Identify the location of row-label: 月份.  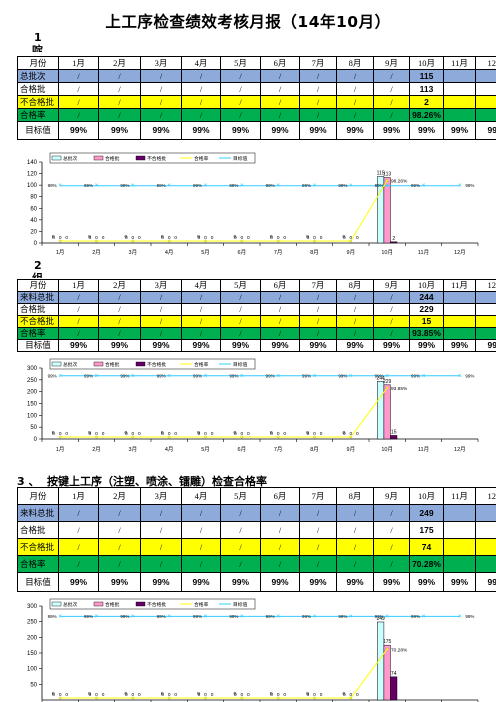
(38, 63).